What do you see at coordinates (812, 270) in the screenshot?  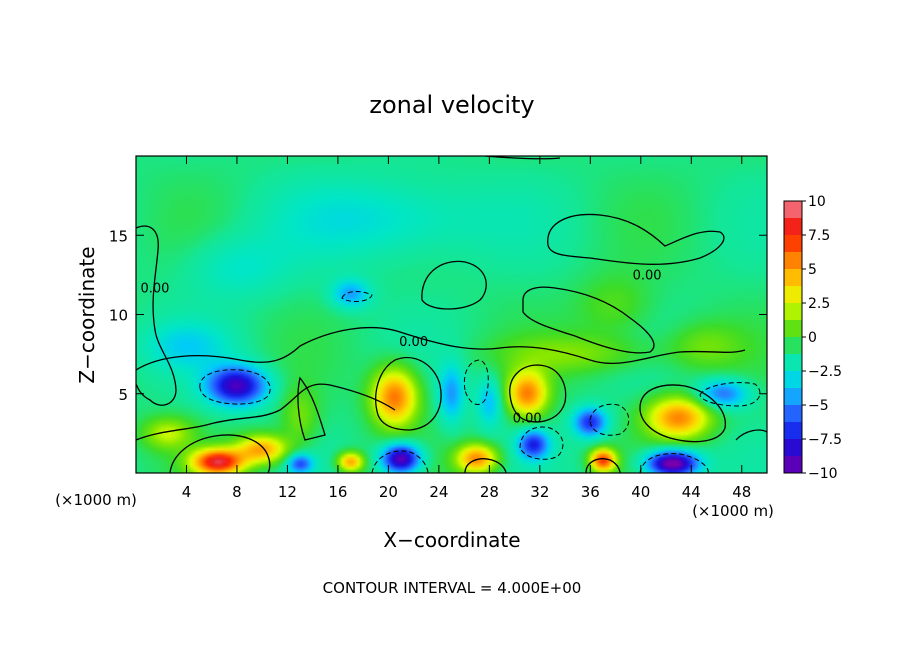 I see `colorbar-tick-label: 5` at bounding box center [812, 270].